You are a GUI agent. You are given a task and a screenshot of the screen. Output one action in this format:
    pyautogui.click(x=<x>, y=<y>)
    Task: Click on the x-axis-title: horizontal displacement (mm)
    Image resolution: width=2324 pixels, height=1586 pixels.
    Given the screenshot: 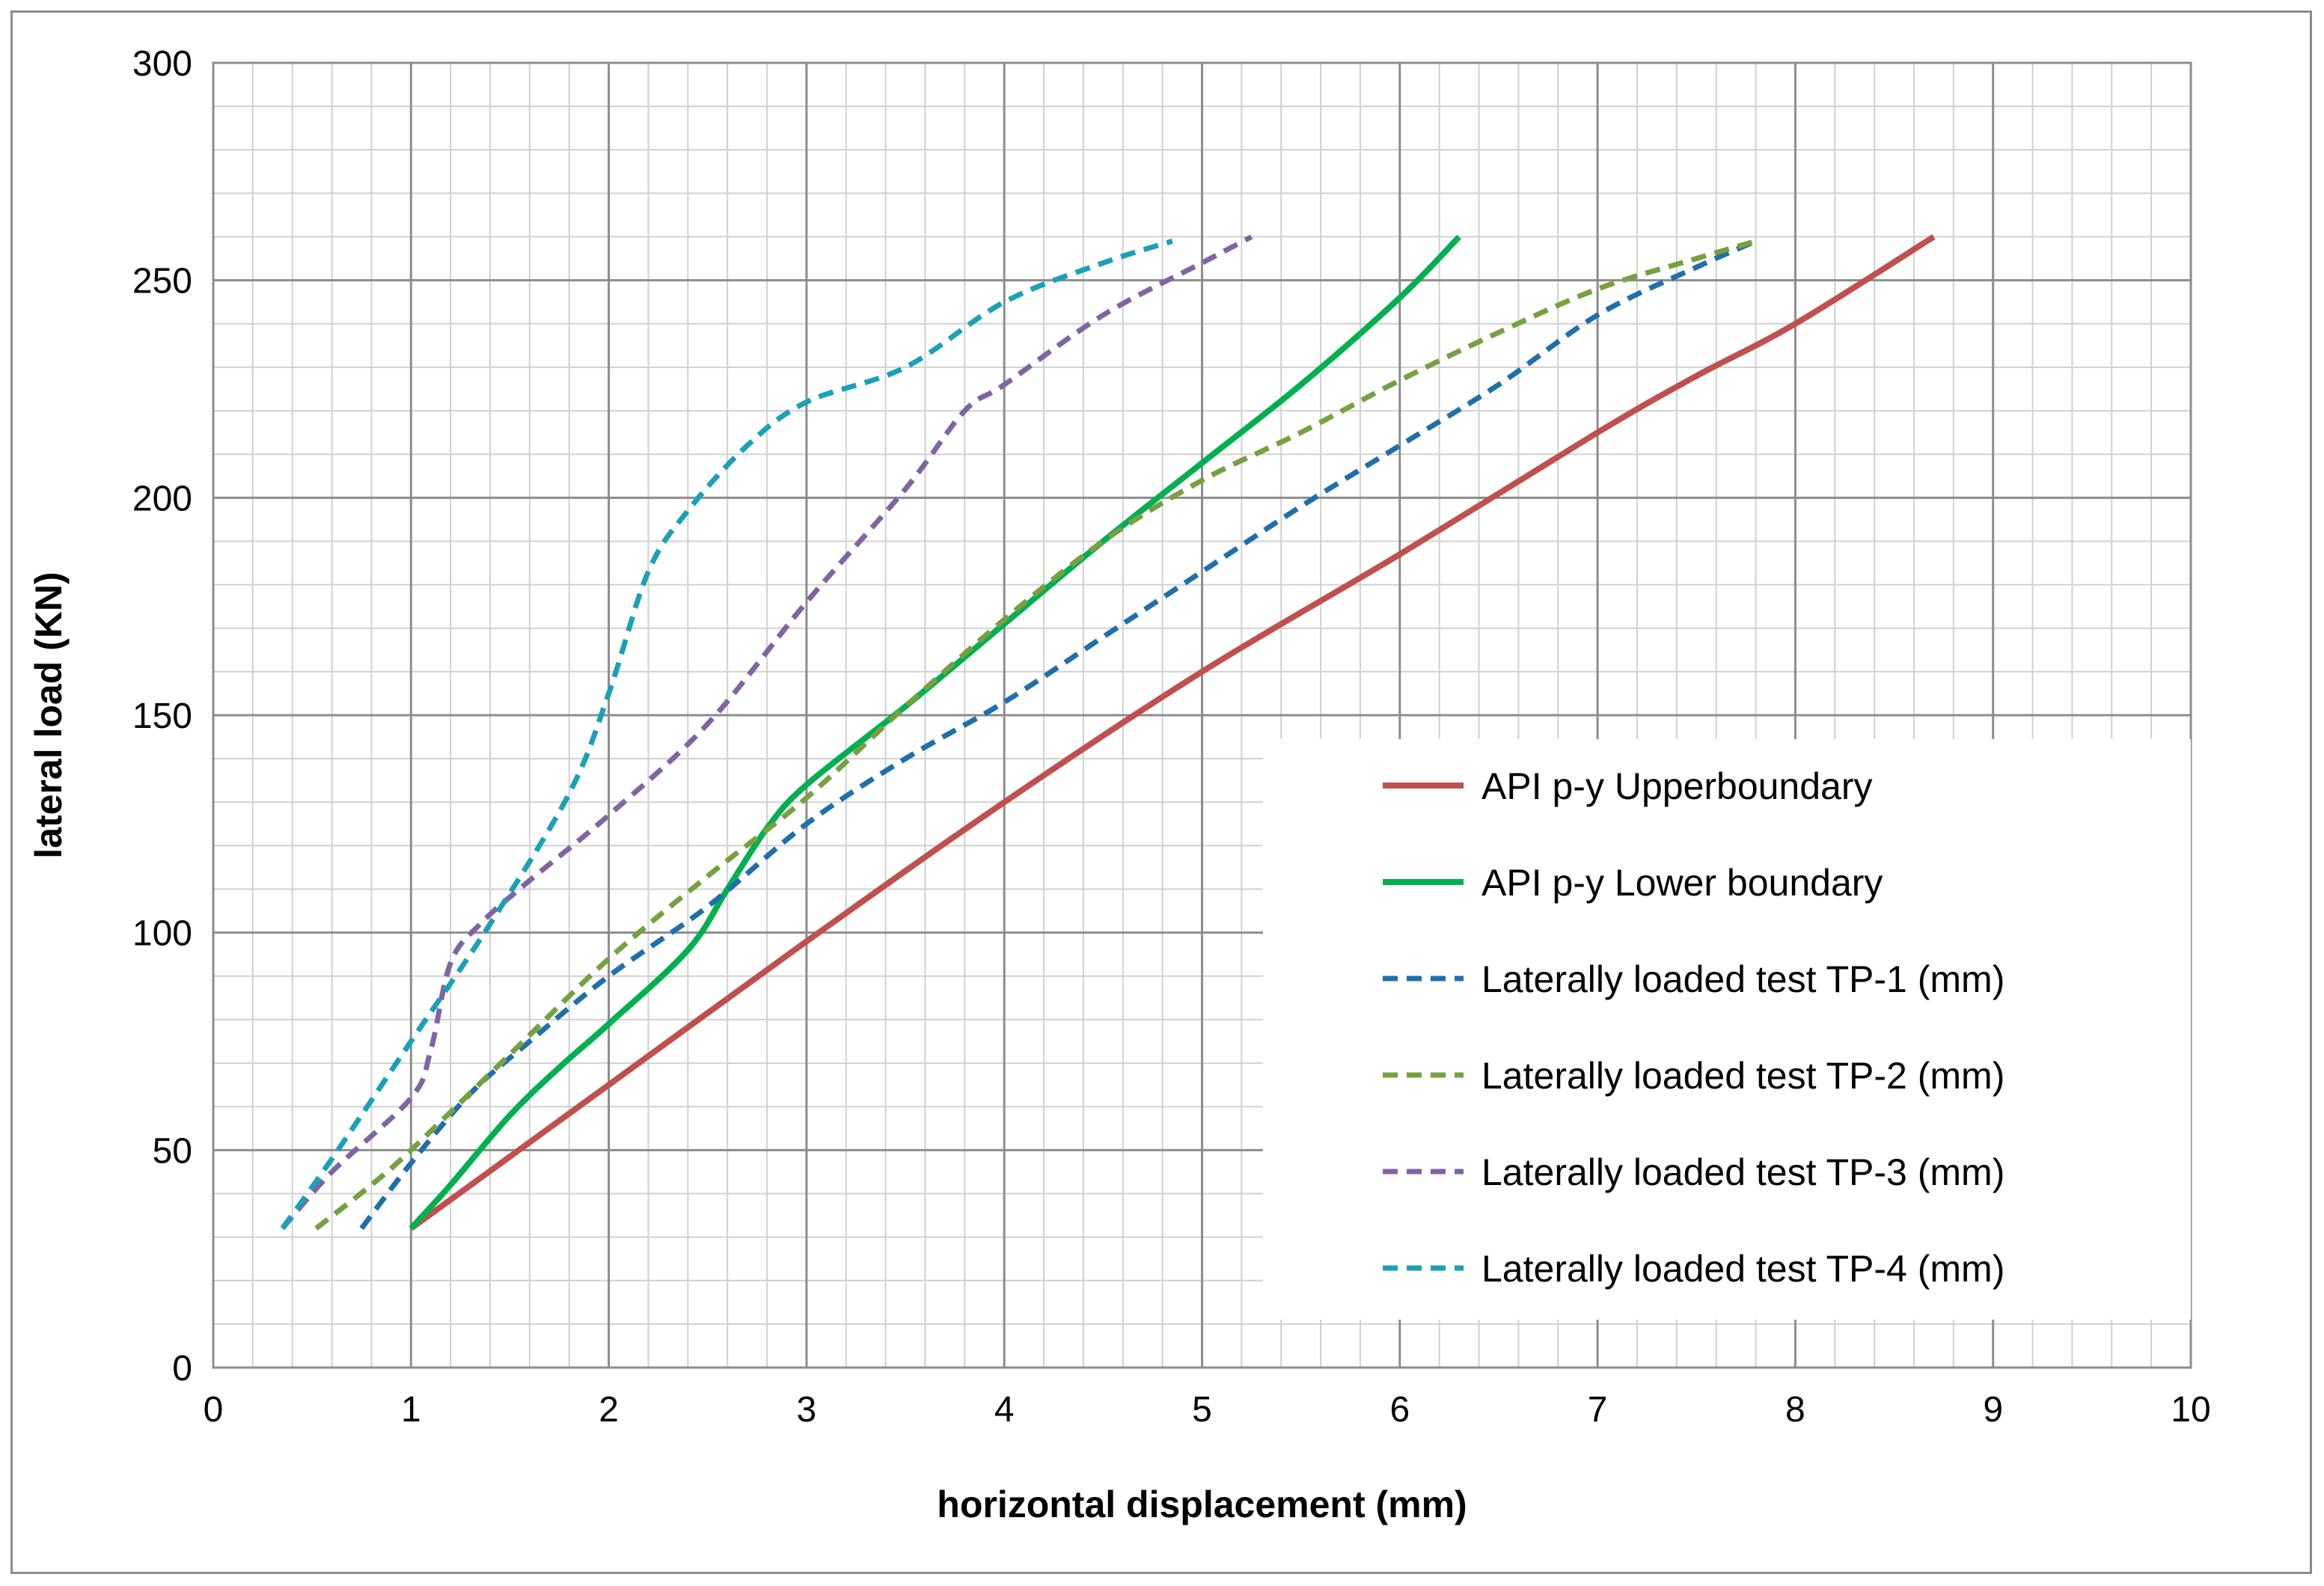 What is the action you would take?
    pyautogui.click(x=1202, y=1504)
    